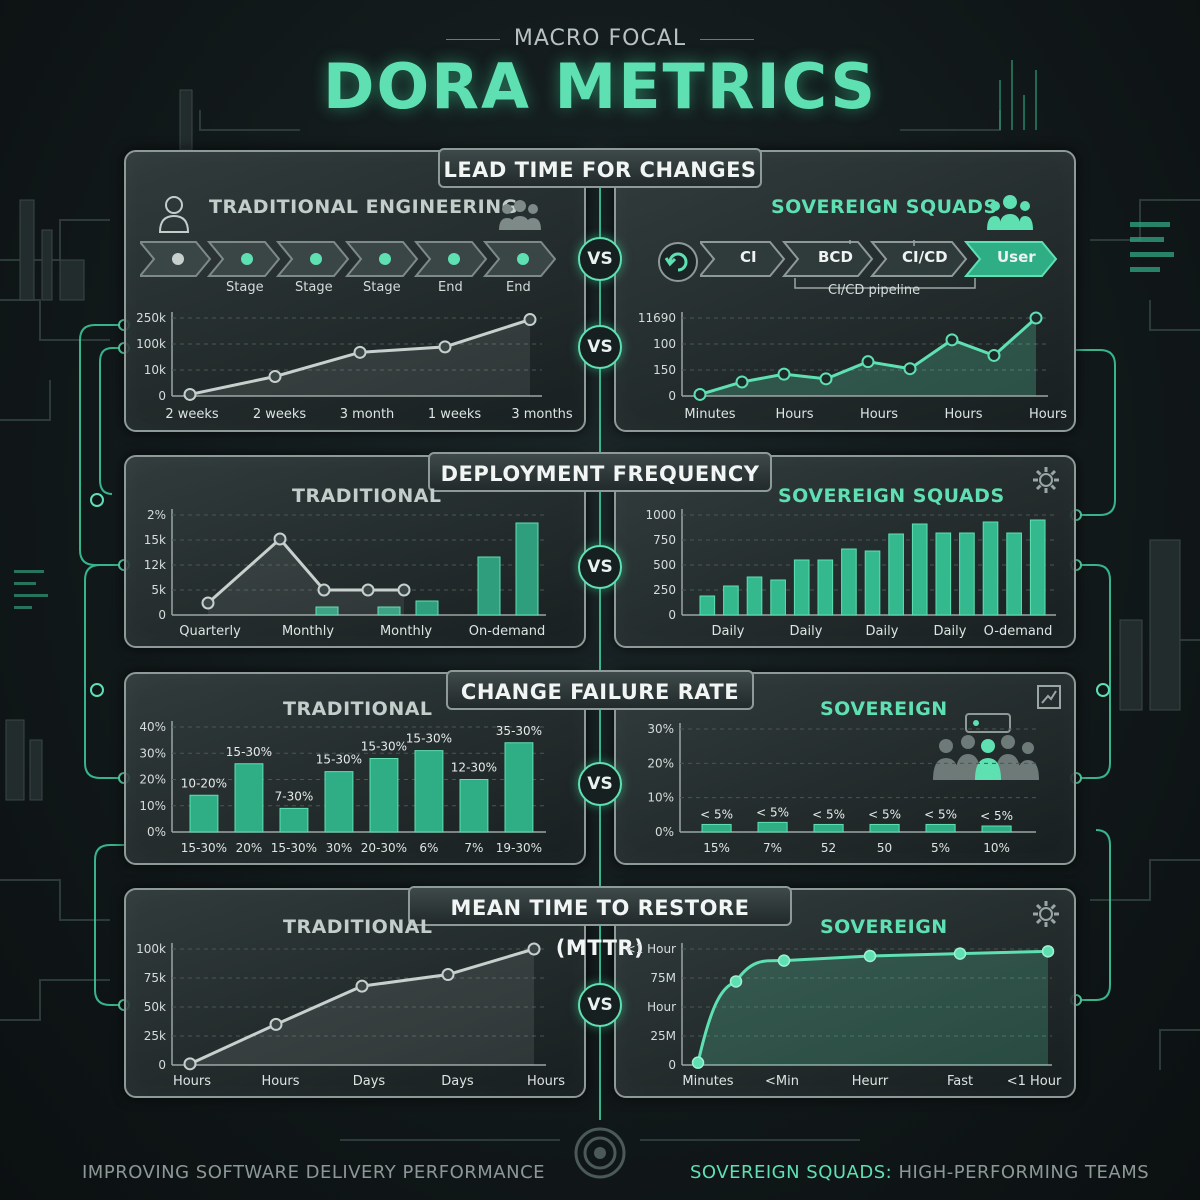  I want to click on x-tick-label: 3 month, so click(367, 414).